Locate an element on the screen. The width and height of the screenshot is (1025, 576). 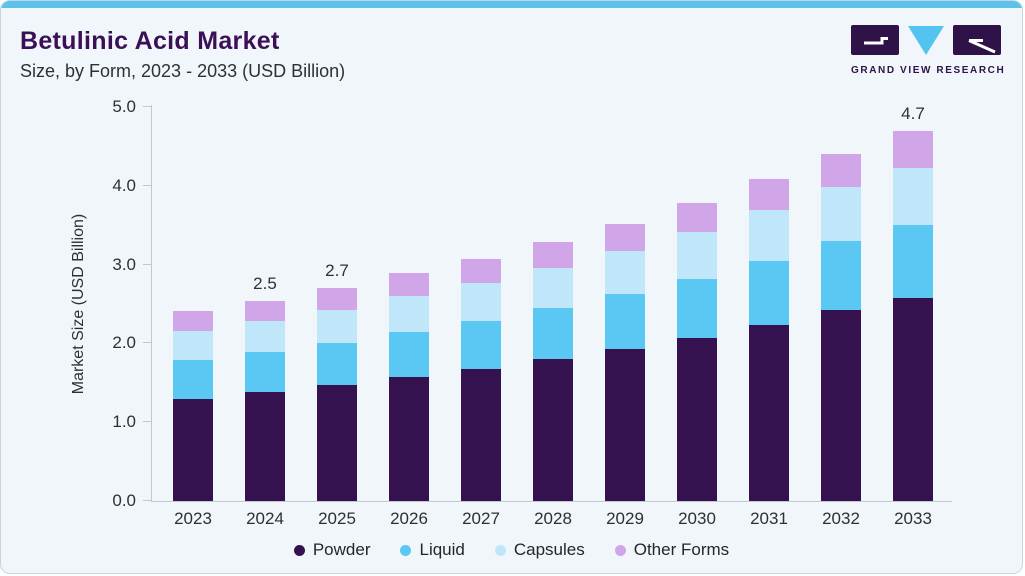
bar-segment-liquid-2030 is located at coordinates (697, 308).